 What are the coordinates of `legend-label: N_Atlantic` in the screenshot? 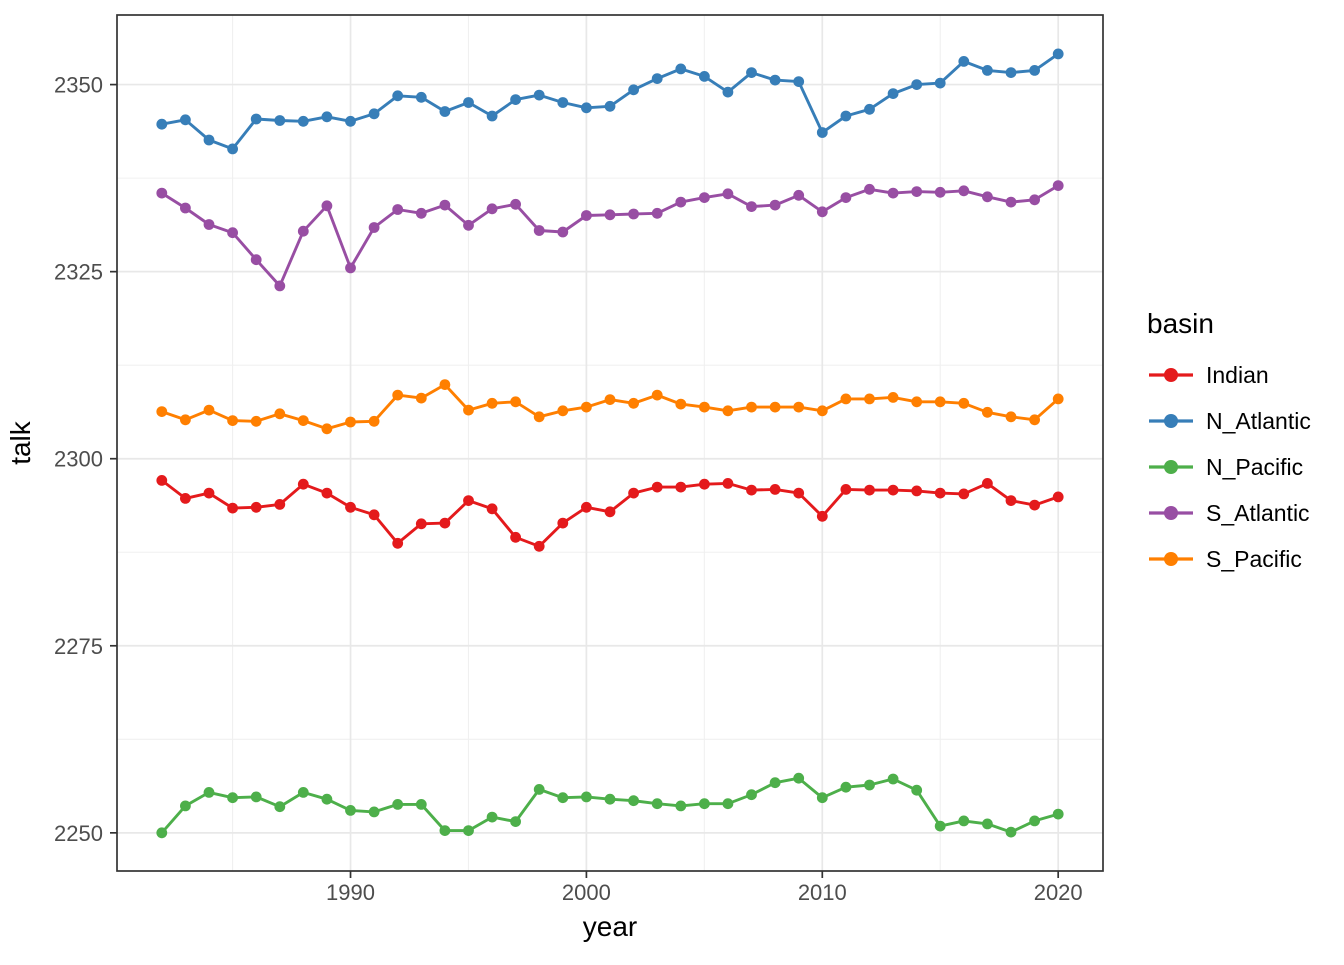 It's located at (1258, 421).